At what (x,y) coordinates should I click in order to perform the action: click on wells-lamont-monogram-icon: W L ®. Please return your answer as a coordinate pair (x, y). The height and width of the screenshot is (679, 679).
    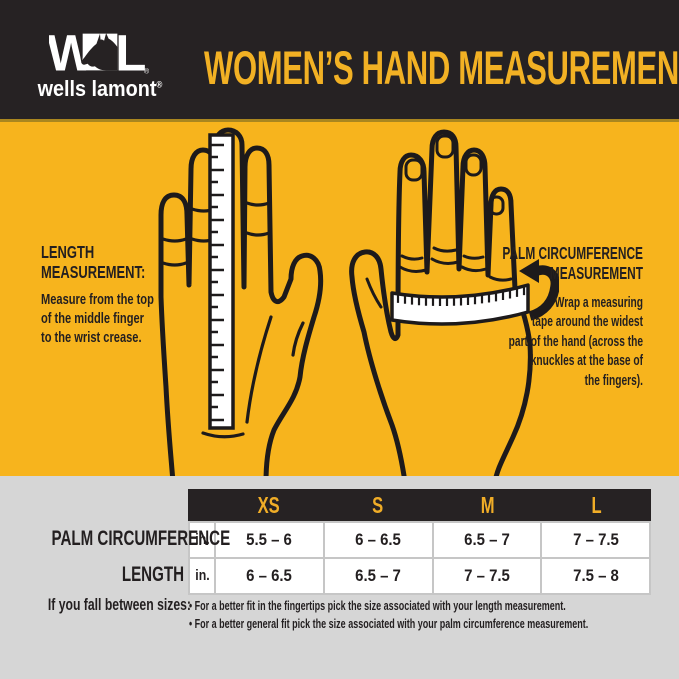
    Looking at the image, I should click on (99, 52).